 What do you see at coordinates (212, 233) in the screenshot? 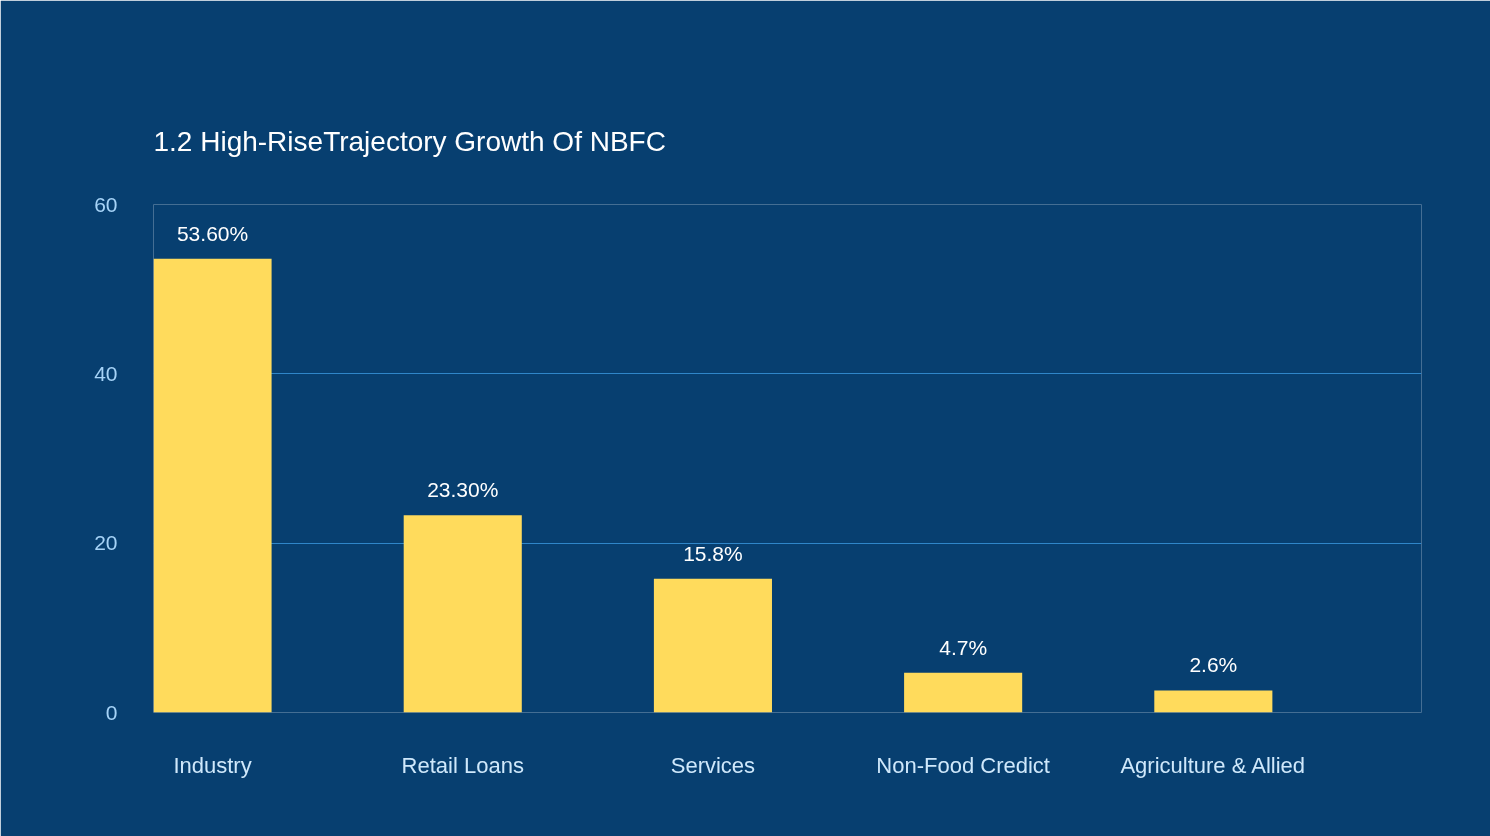
I see `data-label: 53.60%` at bounding box center [212, 233].